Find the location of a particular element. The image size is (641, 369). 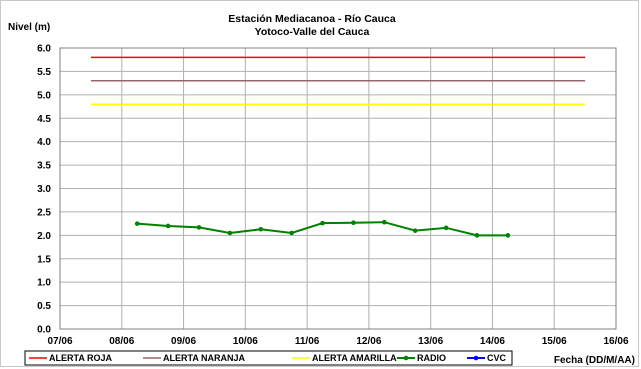

y-tick-label: 6.0 is located at coordinates (44, 49).